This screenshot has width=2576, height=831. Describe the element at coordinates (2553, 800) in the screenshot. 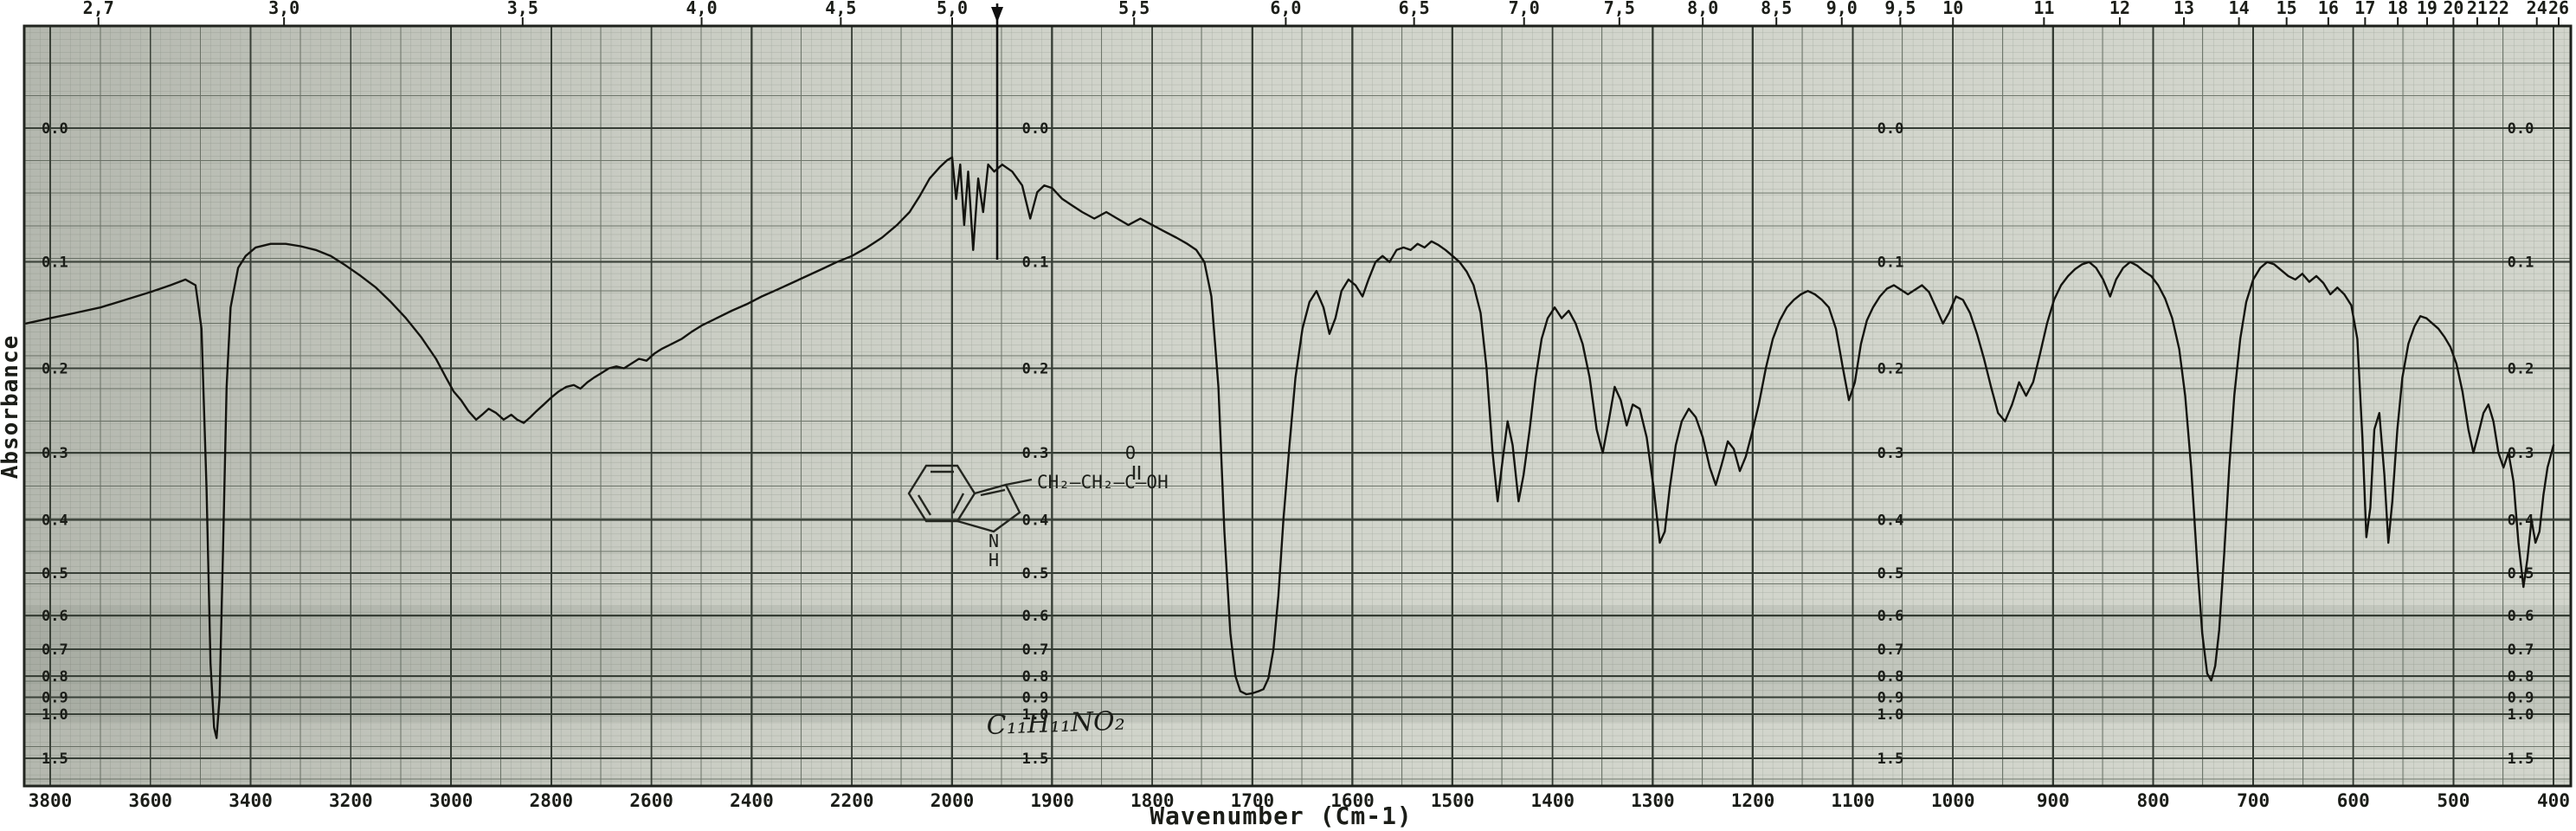

I see `wavenumber-tick-label: 400` at that location.